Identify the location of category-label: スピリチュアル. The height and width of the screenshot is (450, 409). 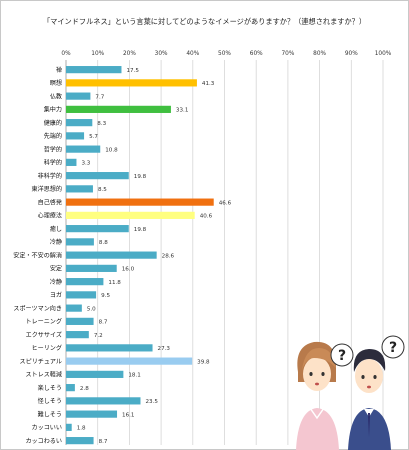
(41, 361).